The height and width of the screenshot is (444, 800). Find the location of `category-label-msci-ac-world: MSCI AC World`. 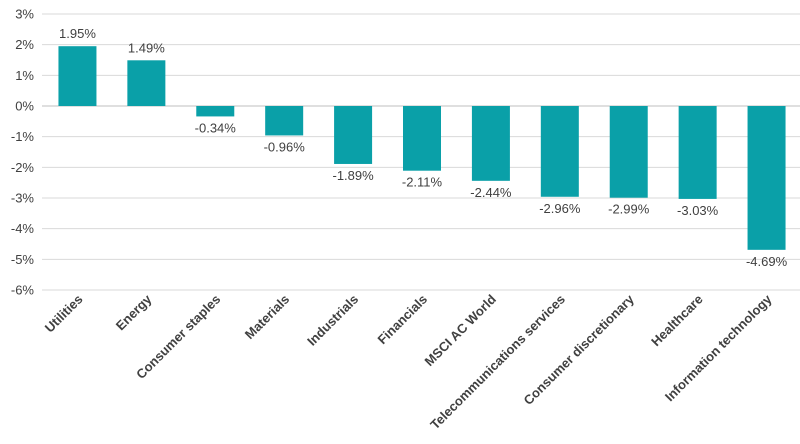

category-label-msci-ac-world: MSCI AC World is located at coordinates (461, 330).